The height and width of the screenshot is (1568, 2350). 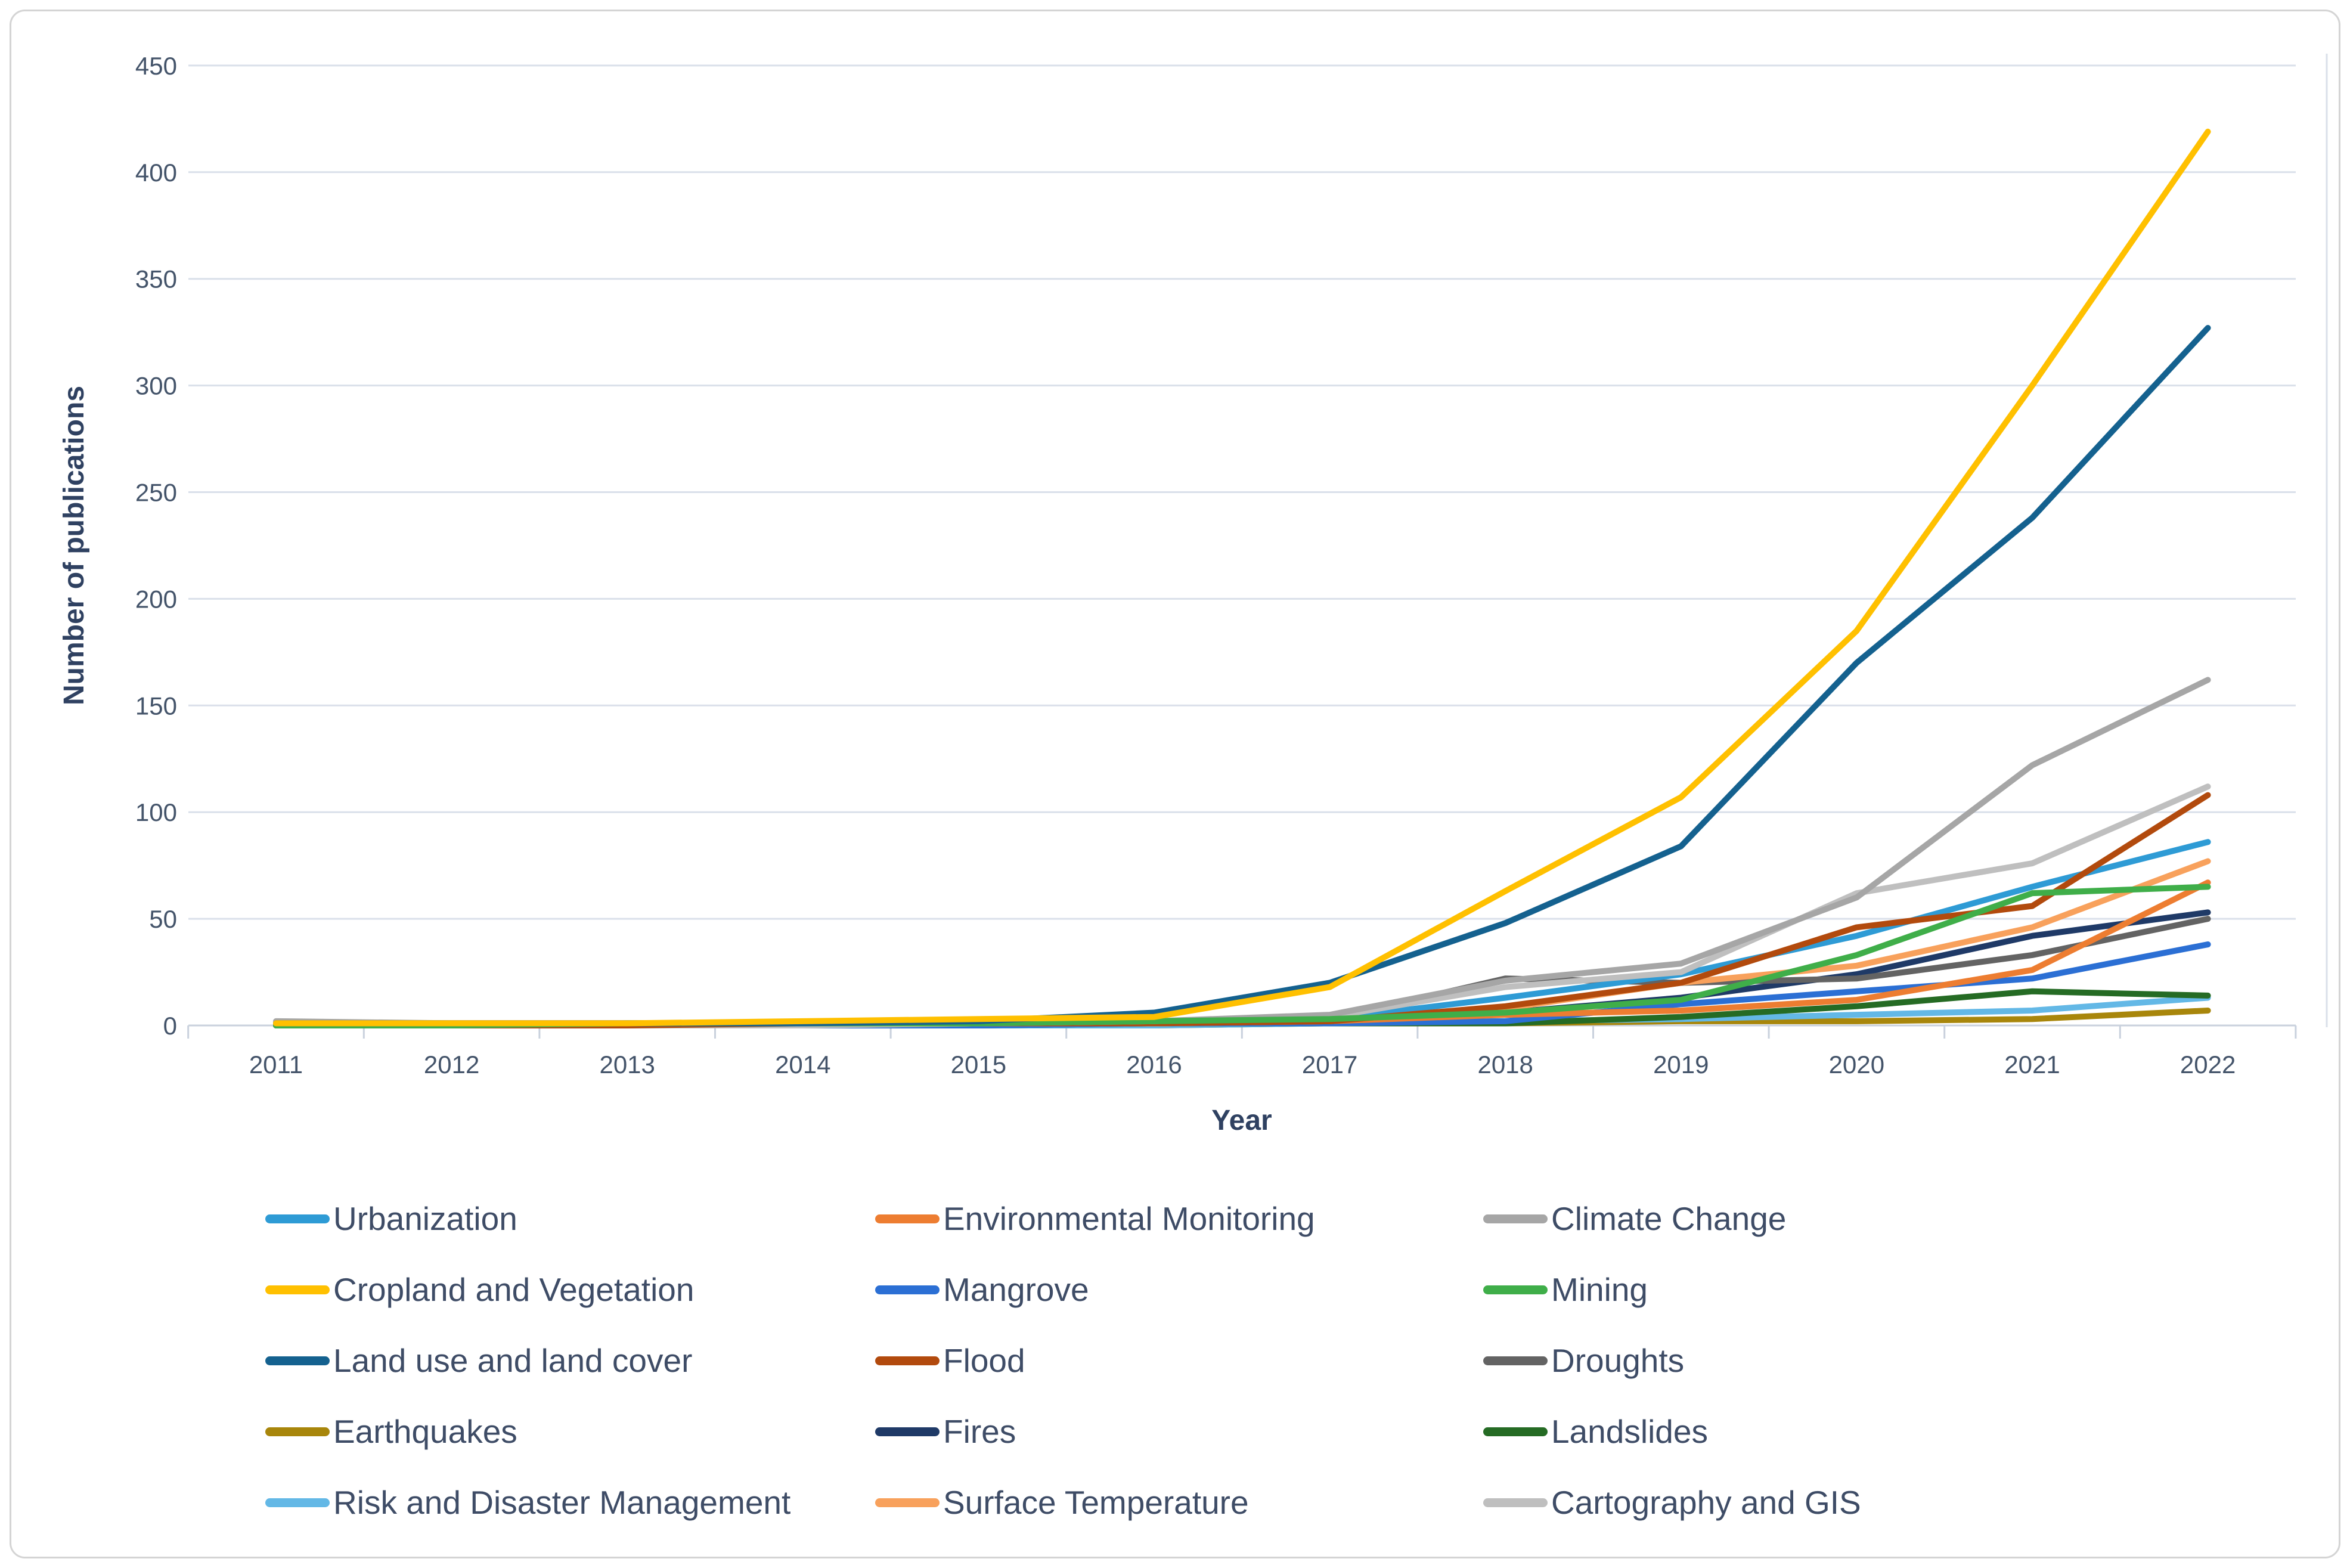 I want to click on legend-item-landslides: Landslides, so click(x=1595, y=1431).